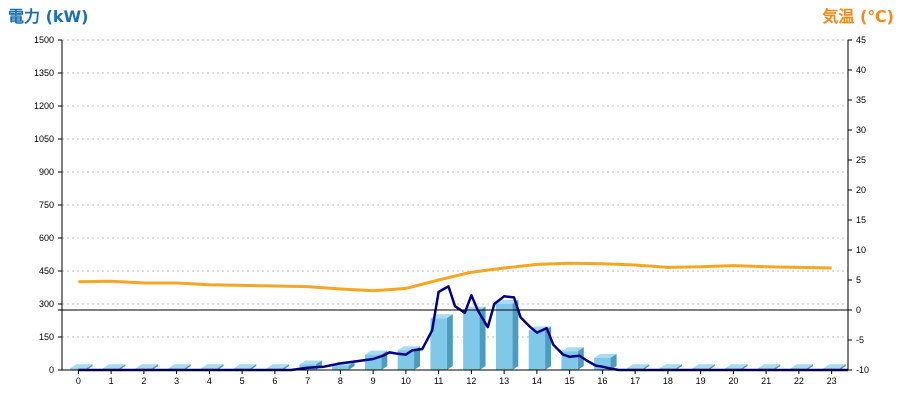 The width and height of the screenshot is (900, 400). I want to click on left-tick-label: 1200, so click(44, 106).